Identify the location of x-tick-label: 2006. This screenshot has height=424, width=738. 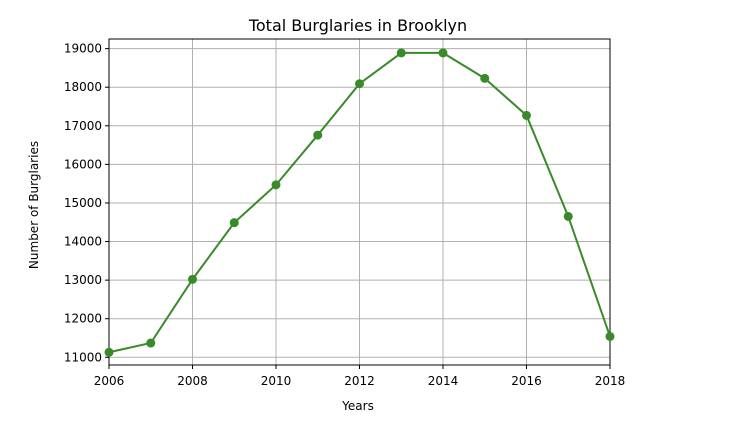
(109, 381).